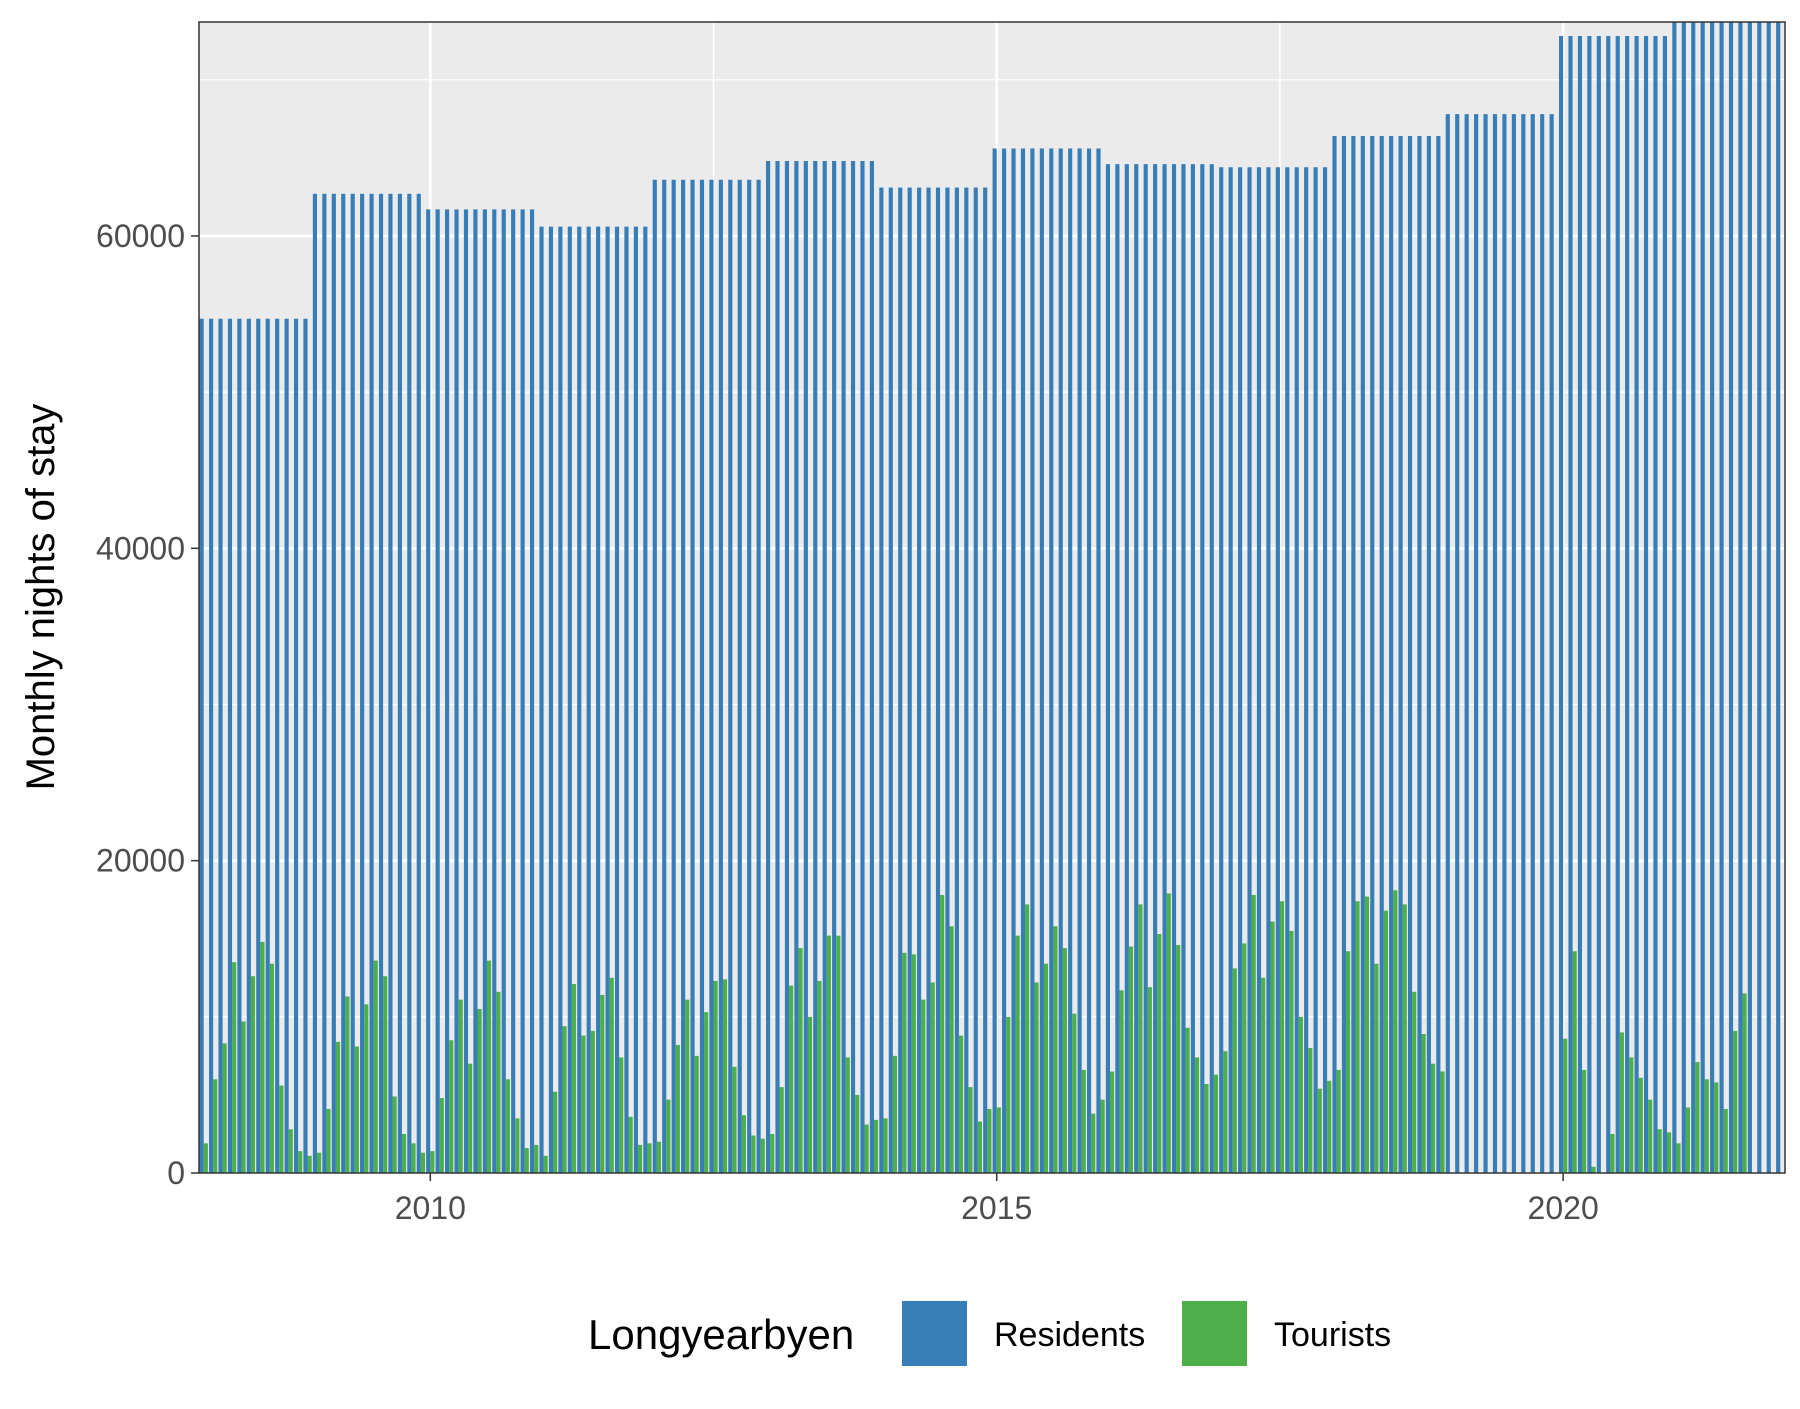  What do you see at coordinates (1069, 1335) in the screenshot?
I see `legend-label-residents: Residents` at bounding box center [1069, 1335].